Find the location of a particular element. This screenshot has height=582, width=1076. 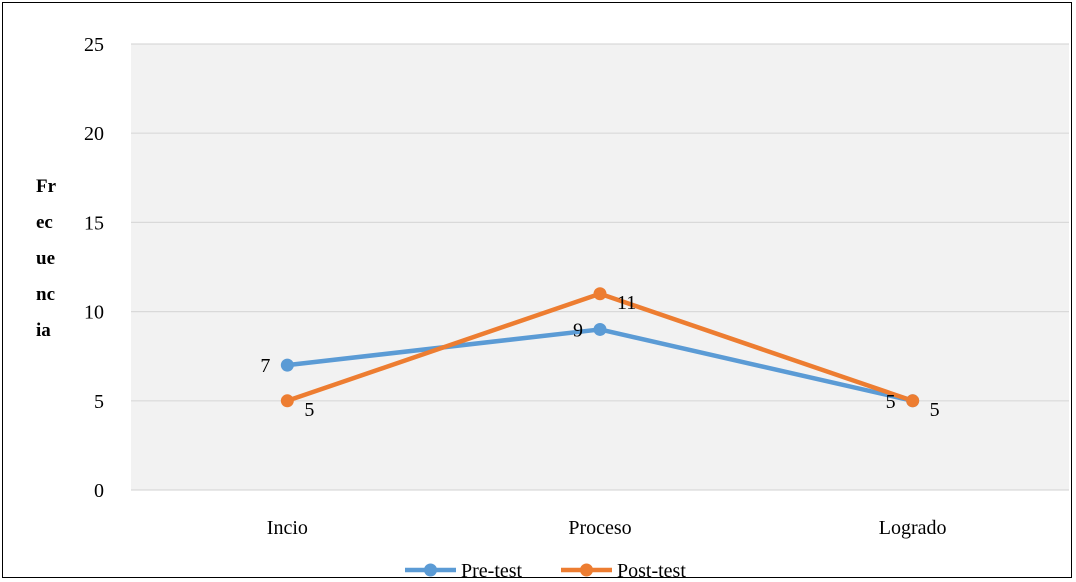

y-tick-label: 0 is located at coordinates (99, 491).